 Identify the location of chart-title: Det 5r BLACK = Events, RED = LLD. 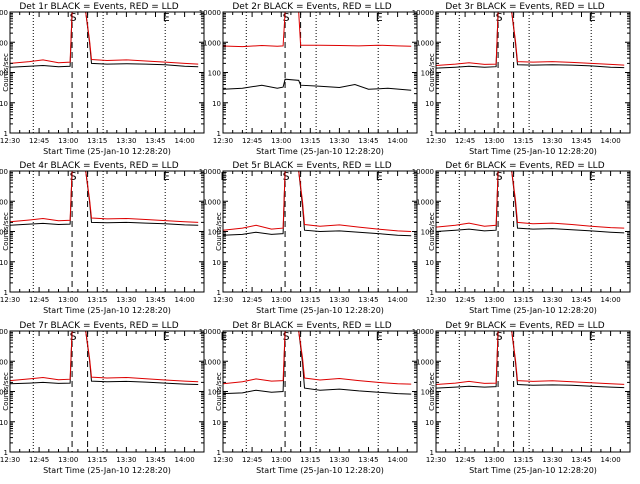
(311, 166).